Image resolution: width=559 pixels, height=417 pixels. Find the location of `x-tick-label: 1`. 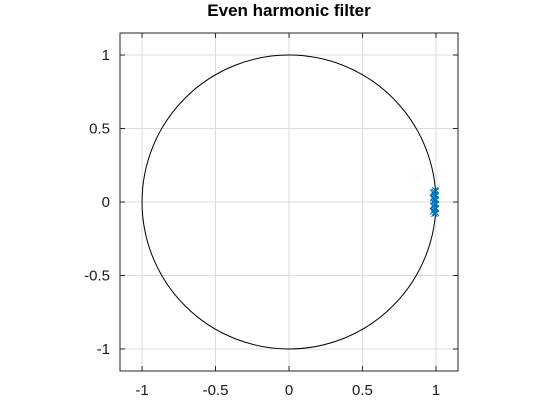

x-tick-label: 1 is located at coordinates (436, 390).